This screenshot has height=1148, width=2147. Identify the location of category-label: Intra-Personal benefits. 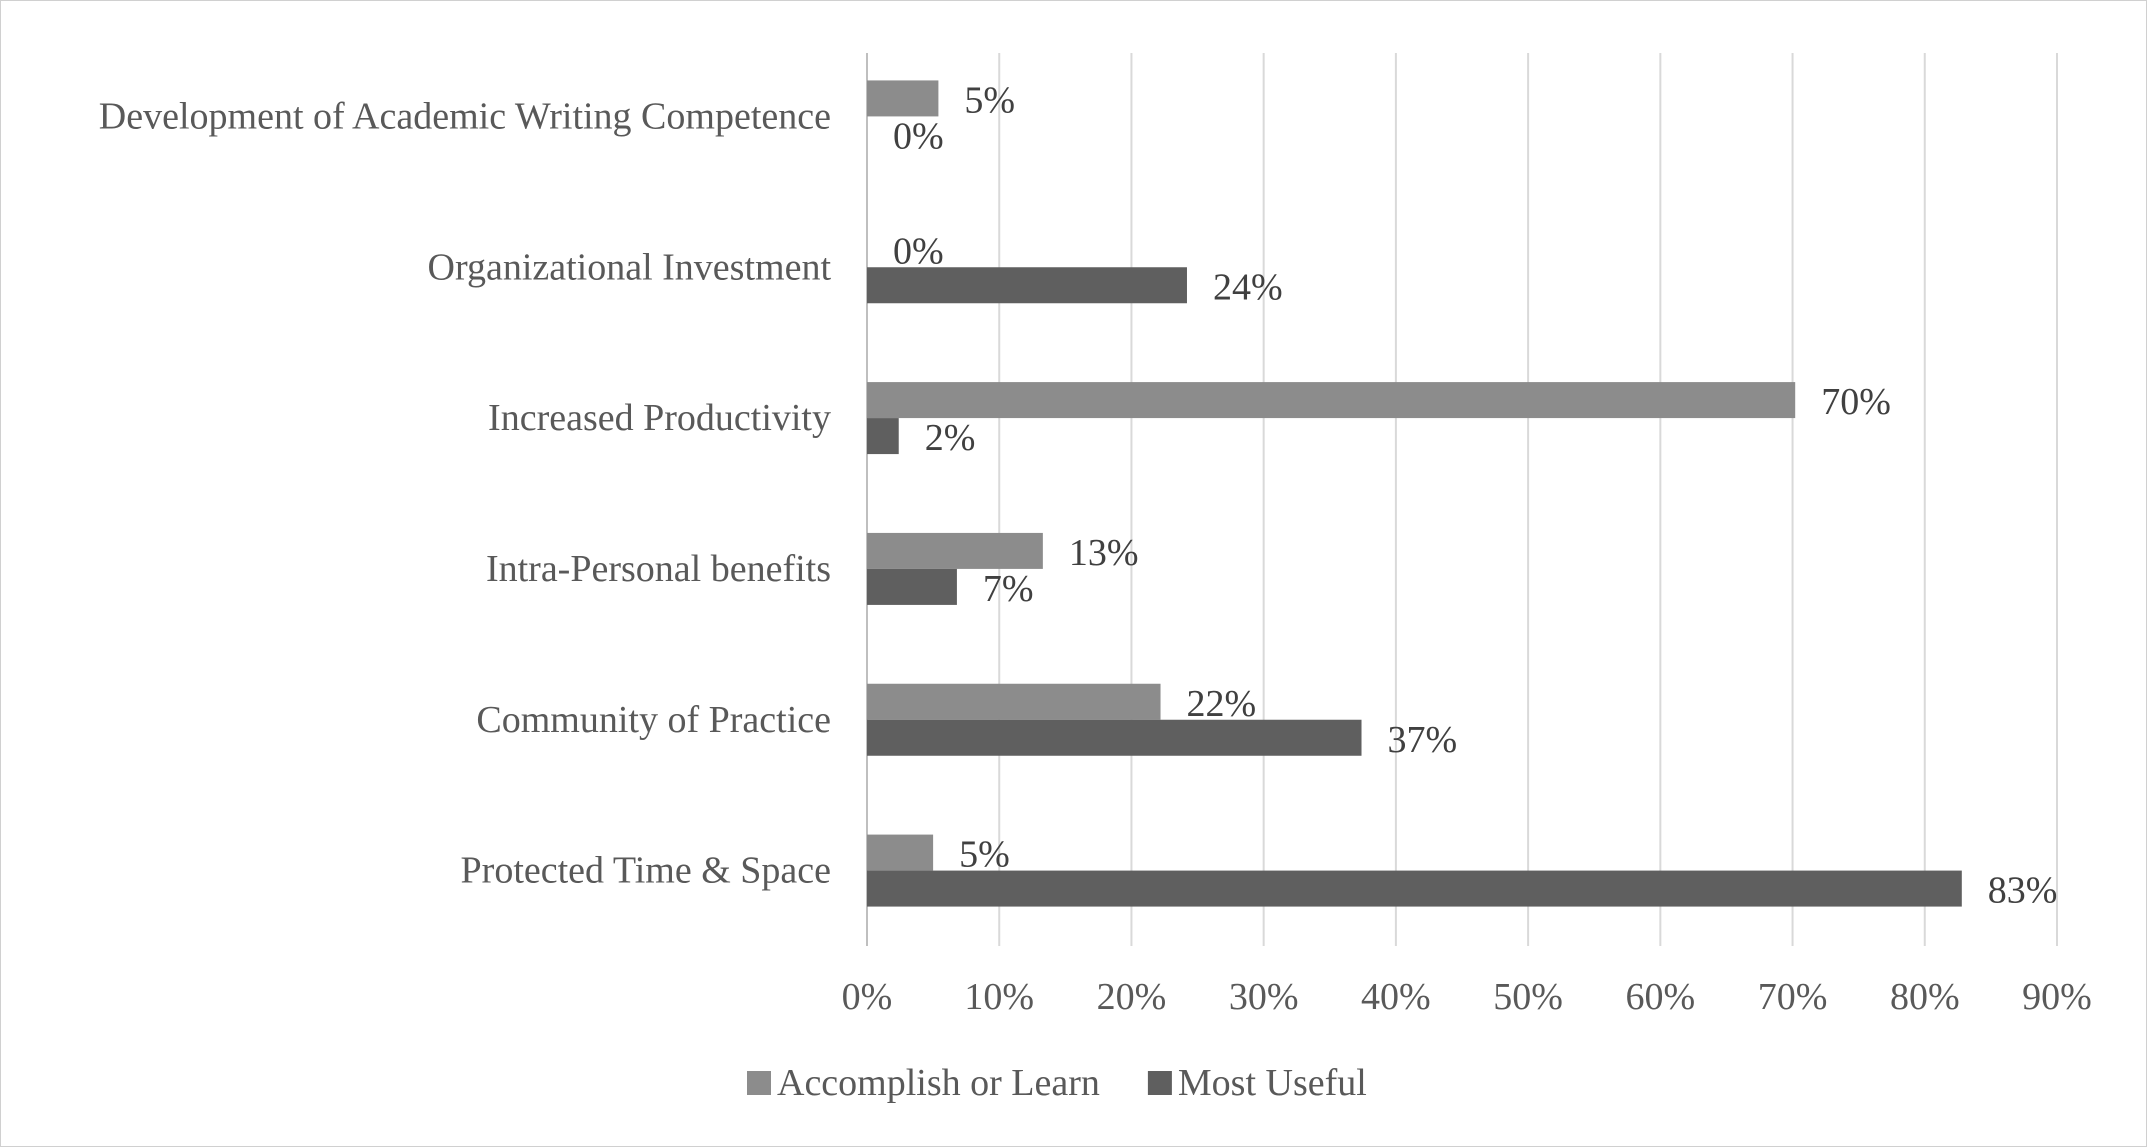
(658, 569).